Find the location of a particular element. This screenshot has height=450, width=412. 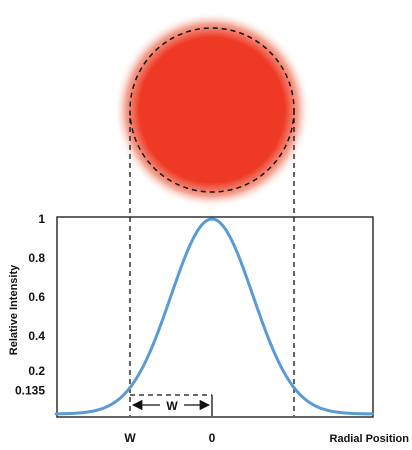

beam-width-circle is located at coordinates (212, 110).